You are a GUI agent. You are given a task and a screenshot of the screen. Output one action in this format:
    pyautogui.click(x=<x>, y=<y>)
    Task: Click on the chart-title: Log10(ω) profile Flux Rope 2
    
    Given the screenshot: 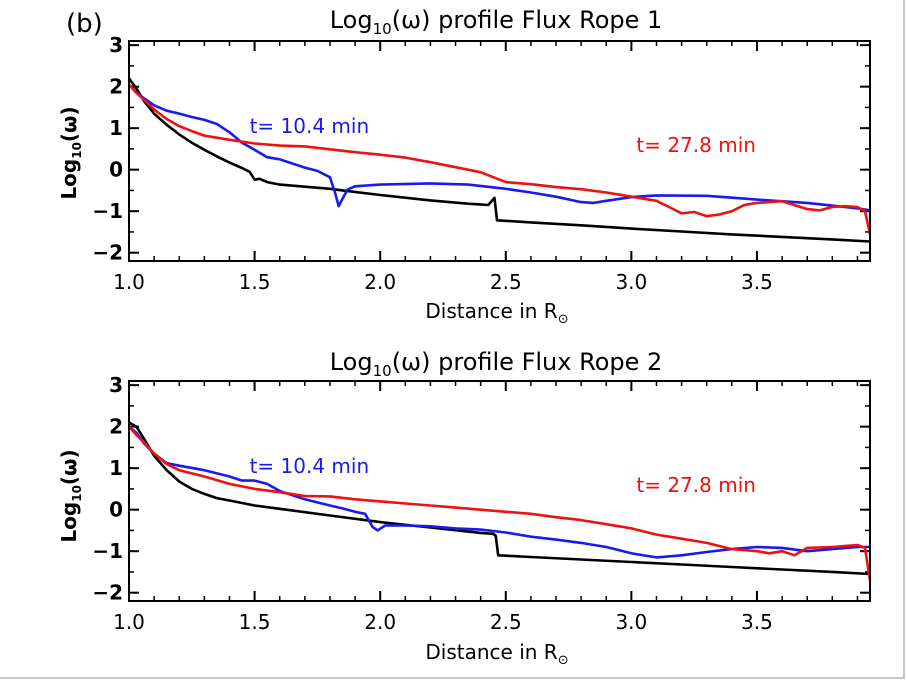 What is the action you would take?
    pyautogui.click(x=496, y=364)
    